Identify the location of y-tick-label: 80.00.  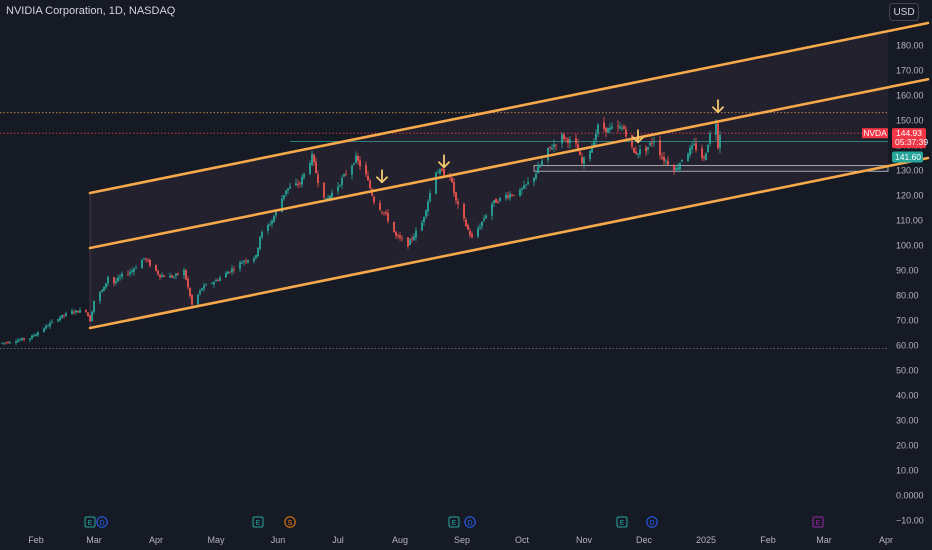
(907, 296).